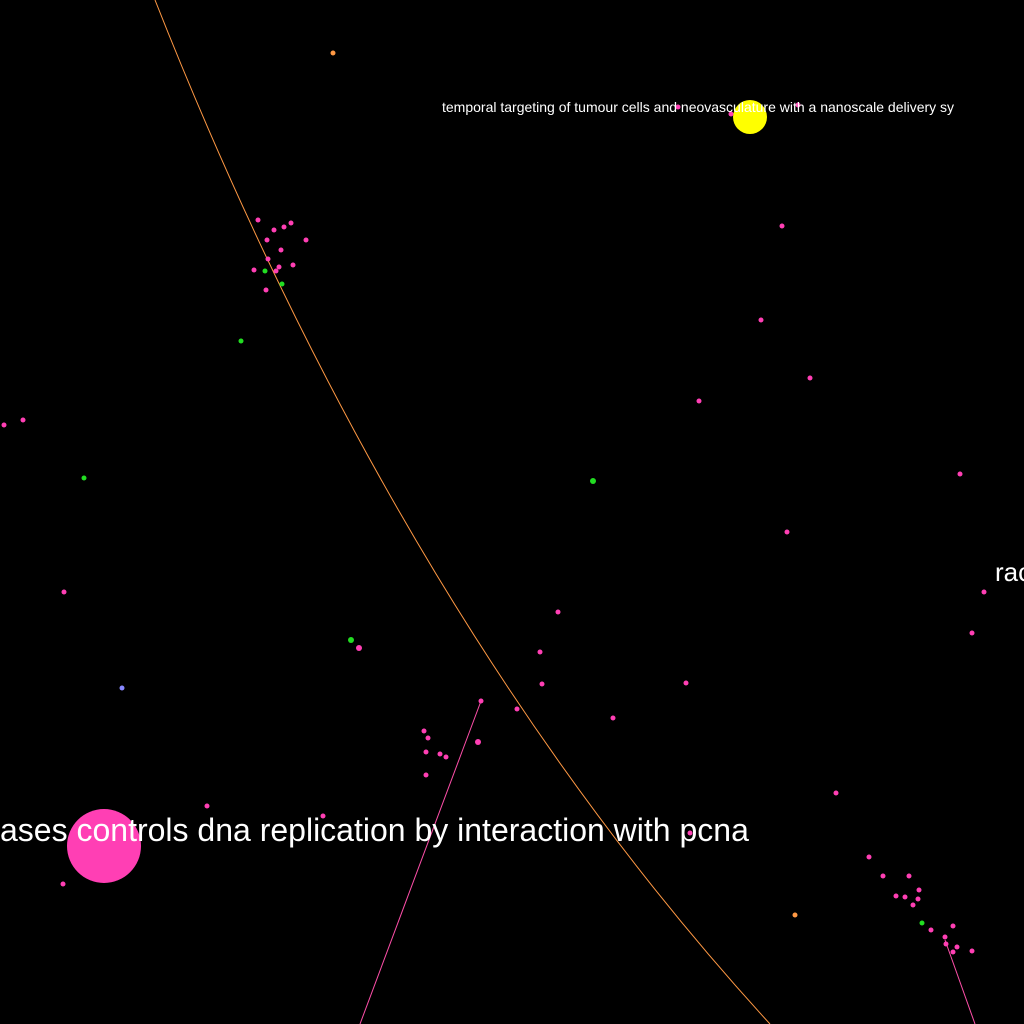 This screenshot has width=1024, height=1024. Describe the element at coordinates (750, 117) in the screenshot. I see `large-node-yellow` at that location.